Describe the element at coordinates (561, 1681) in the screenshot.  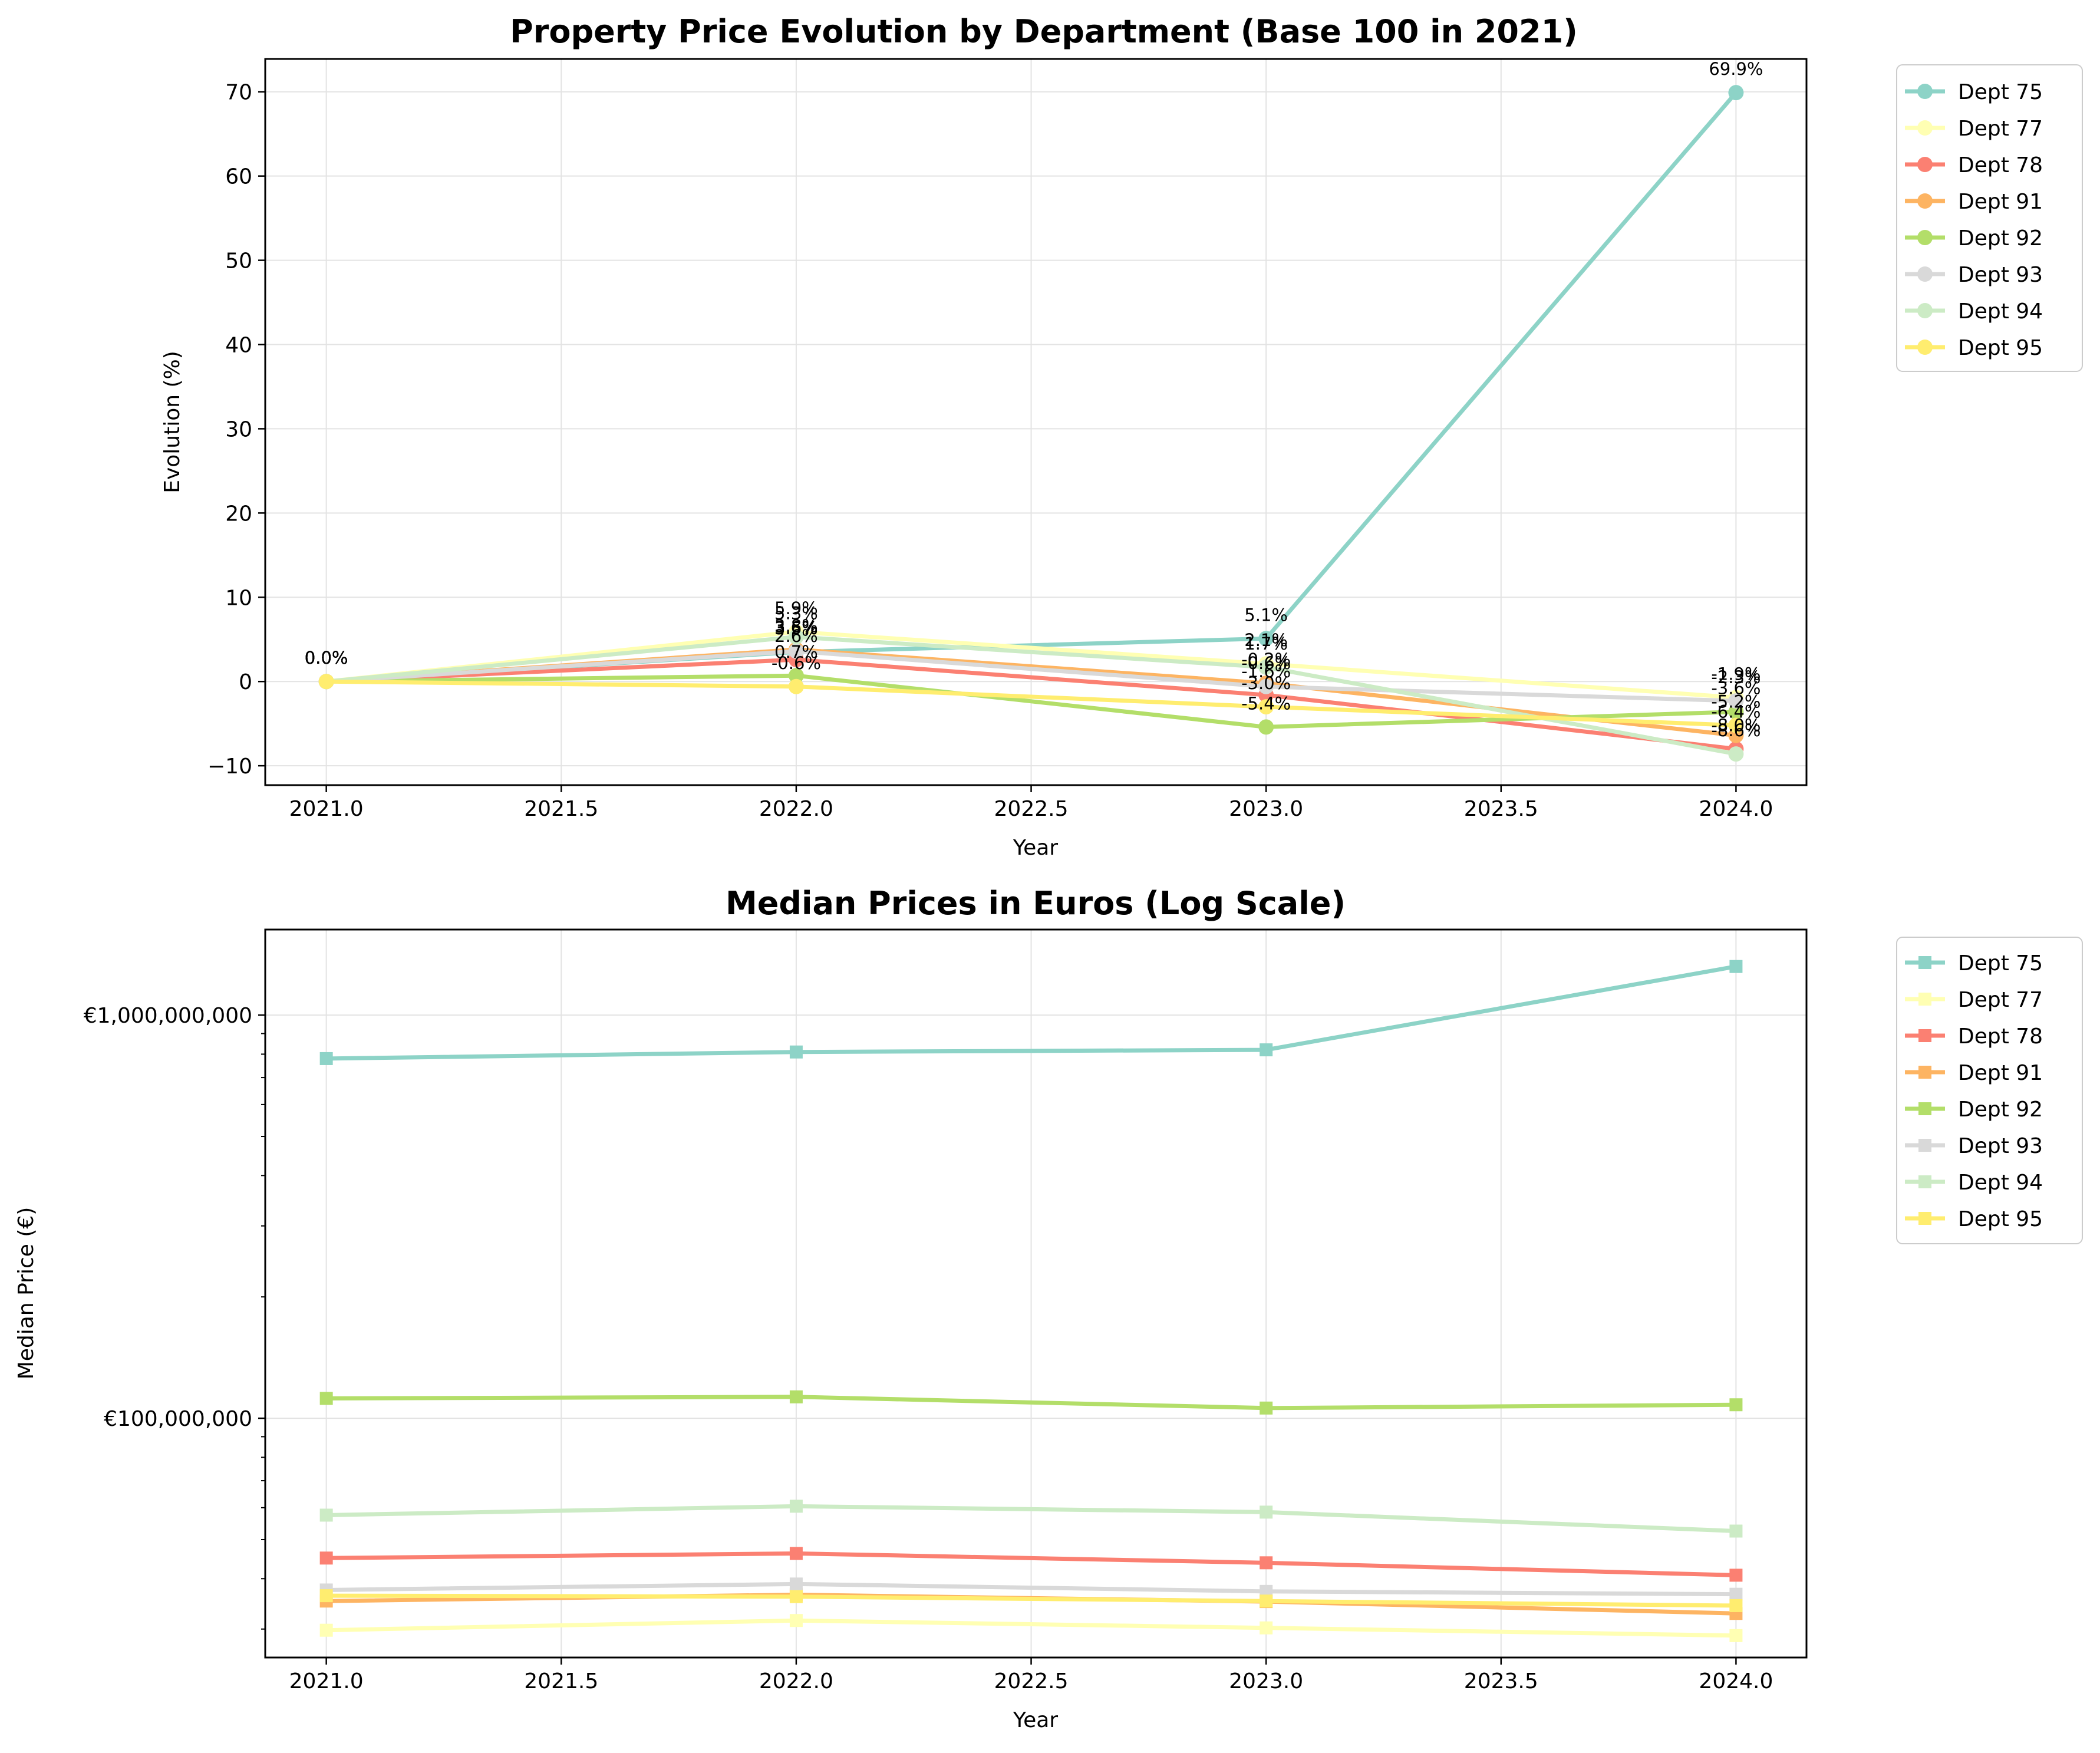
I see `x-tick-label: 2021.5` at that location.